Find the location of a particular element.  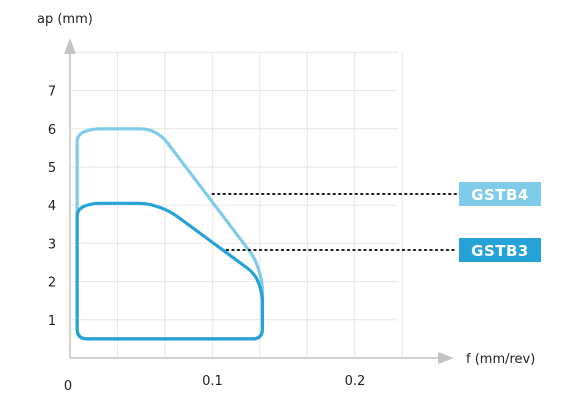

y-tick-label: 4 is located at coordinates (52, 206).